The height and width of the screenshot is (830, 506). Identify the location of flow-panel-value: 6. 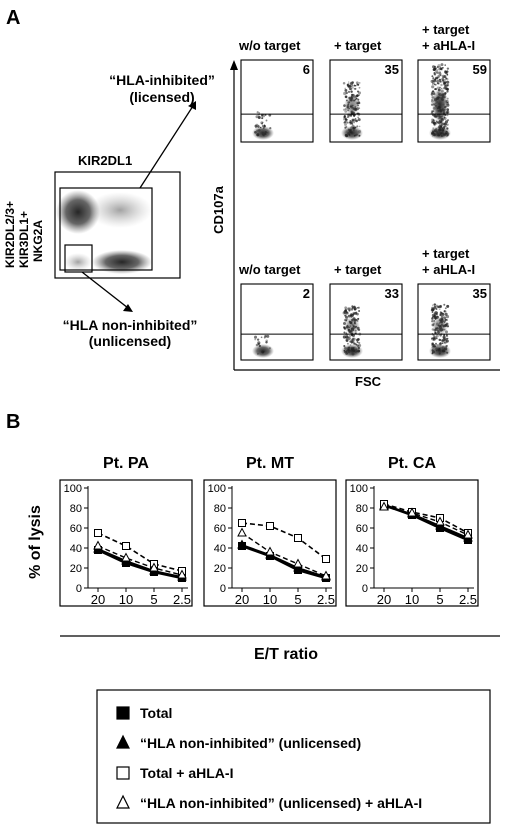
(306, 69).